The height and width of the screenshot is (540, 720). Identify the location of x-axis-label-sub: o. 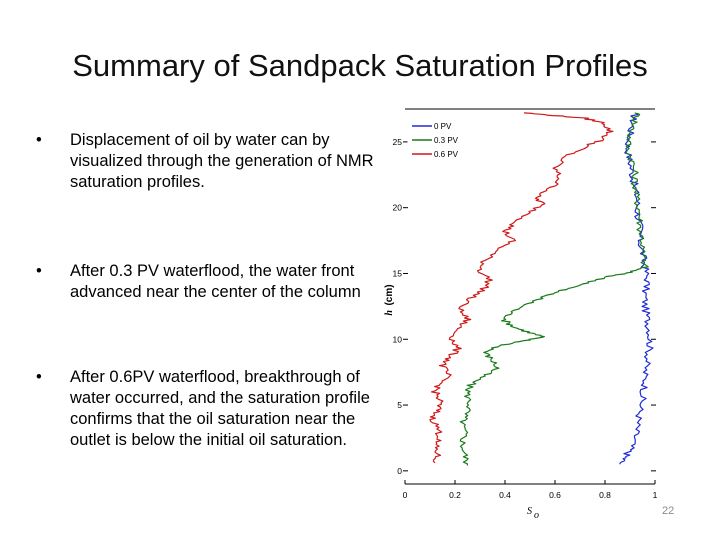
(536, 515).